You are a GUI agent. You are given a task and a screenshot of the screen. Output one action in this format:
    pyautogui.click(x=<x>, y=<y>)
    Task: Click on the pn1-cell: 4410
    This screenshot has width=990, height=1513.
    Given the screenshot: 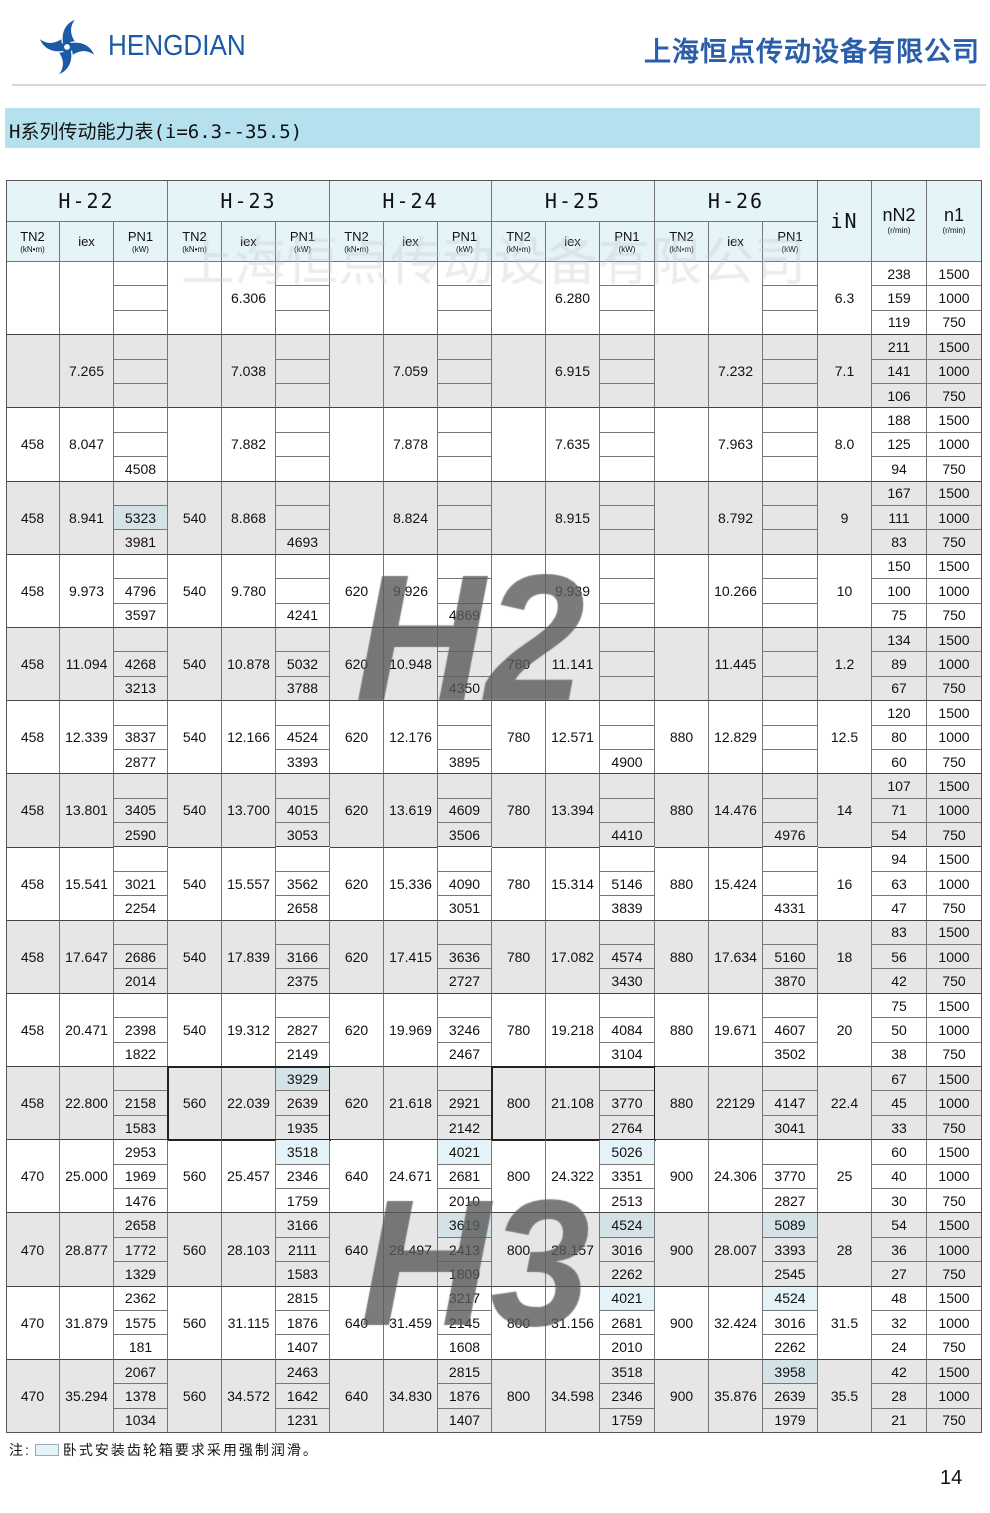 What is the action you would take?
    pyautogui.click(x=627, y=835)
    